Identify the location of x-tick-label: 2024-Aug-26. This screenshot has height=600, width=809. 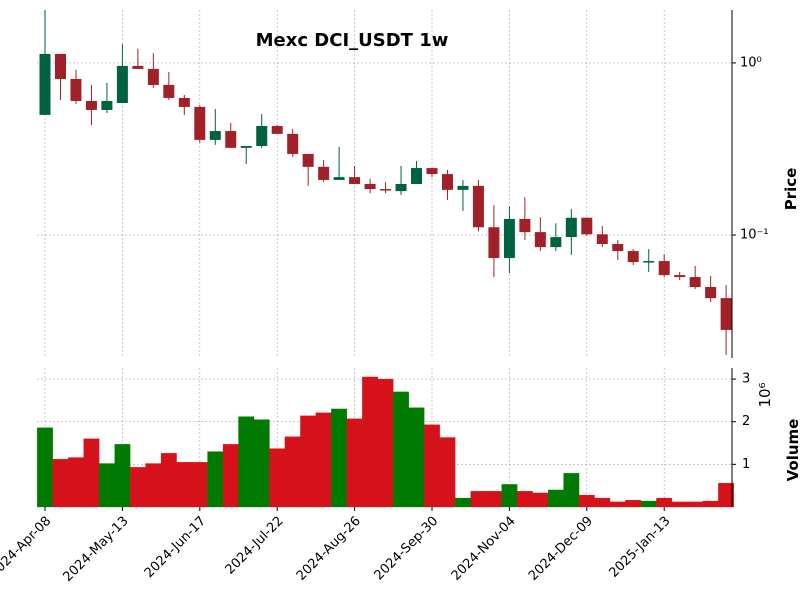
(329, 549).